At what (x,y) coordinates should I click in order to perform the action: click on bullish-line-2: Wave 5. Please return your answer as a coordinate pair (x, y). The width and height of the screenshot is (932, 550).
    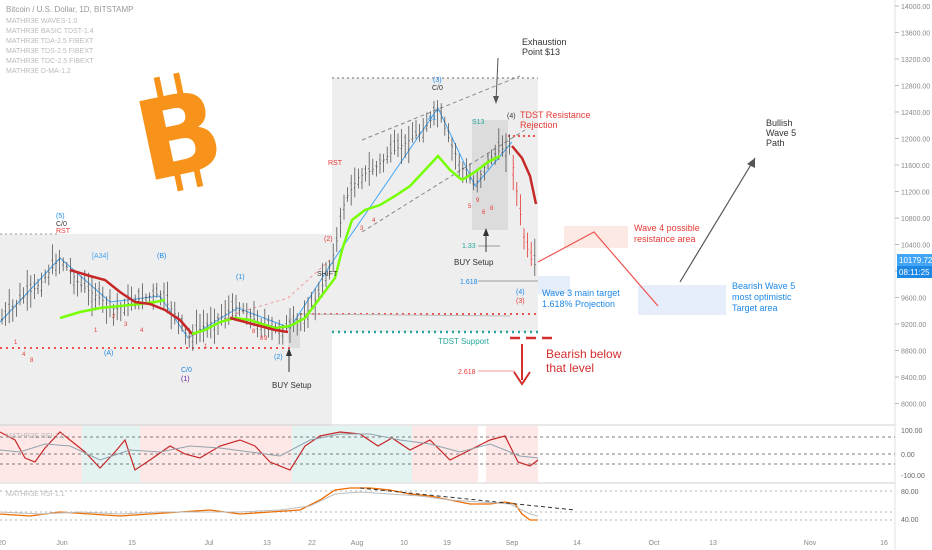
    Looking at the image, I should click on (781, 133).